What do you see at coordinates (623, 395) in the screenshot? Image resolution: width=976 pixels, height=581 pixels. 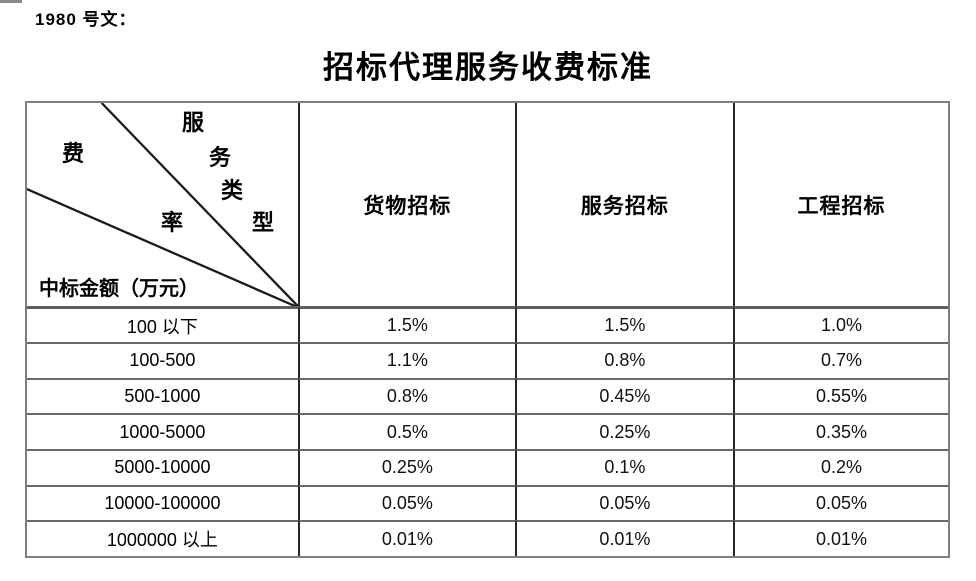 I see `cell-value: 0.45%` at bounding box center [623, 395].